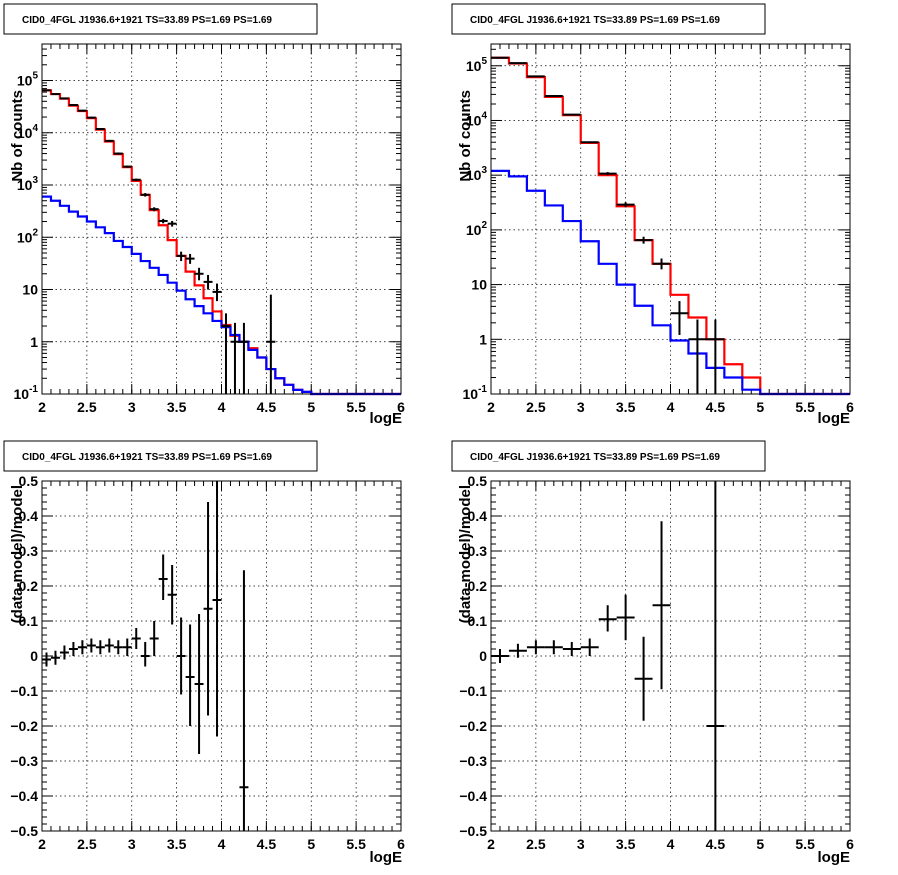  What do you see at coordinates (478, 481) in the screenshot?
I see `y-tick-label: 0.5` at bounding box center [478, 481].